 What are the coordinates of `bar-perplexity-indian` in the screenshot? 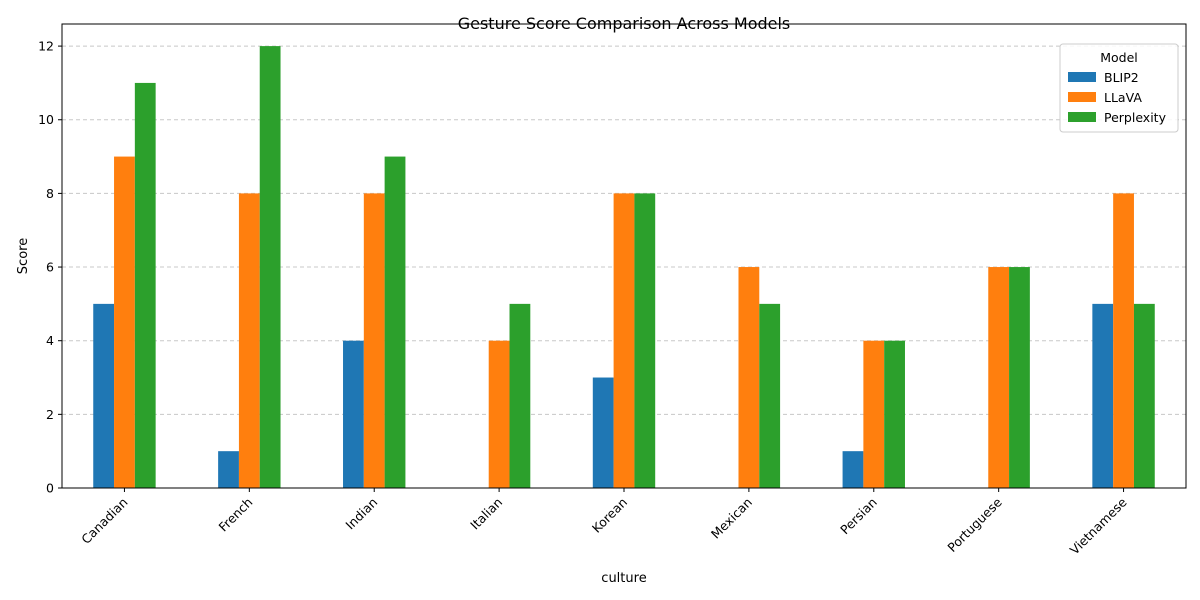 It's located at (395, 322).